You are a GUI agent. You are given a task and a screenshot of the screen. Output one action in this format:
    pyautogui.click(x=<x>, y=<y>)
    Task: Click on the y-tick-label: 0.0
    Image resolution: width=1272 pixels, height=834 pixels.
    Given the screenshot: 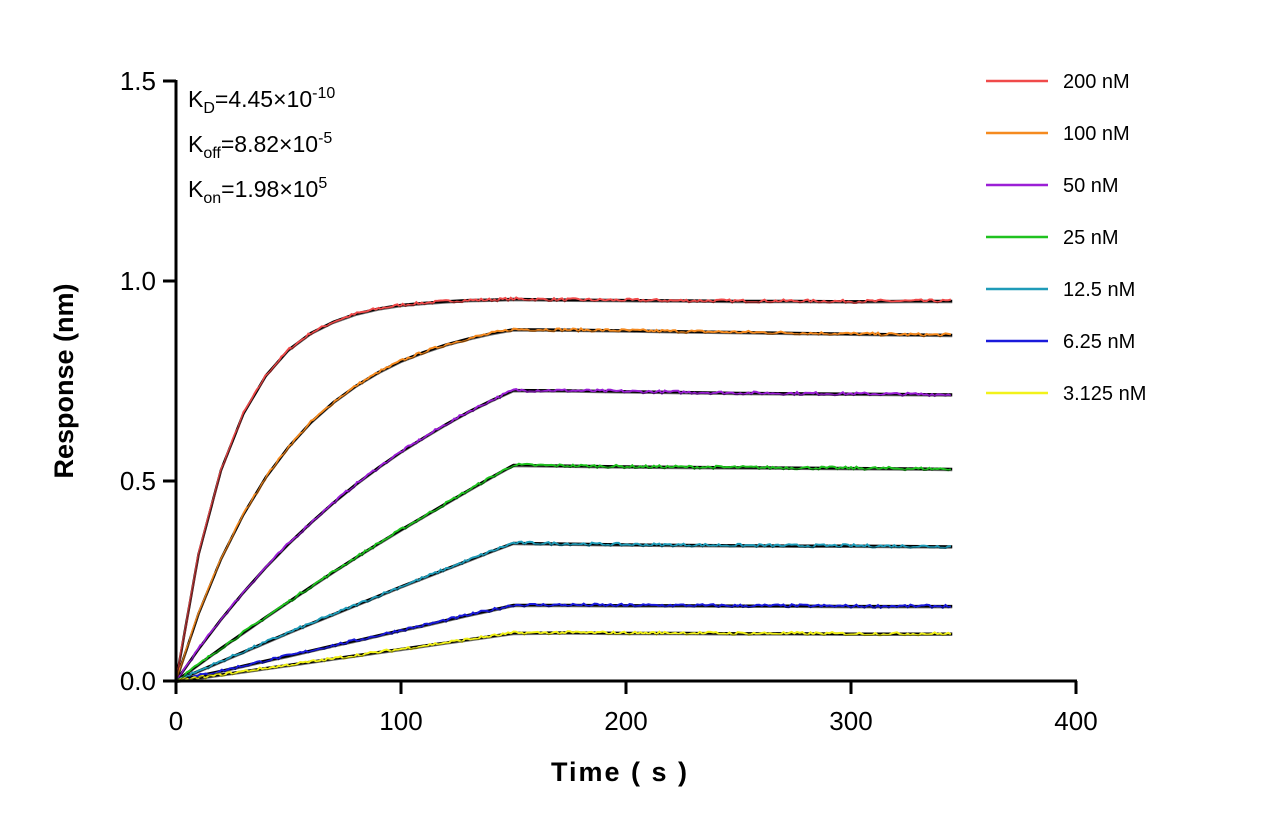 What is the action you would take?
    pyautogui.click(x=138, y=681)
    